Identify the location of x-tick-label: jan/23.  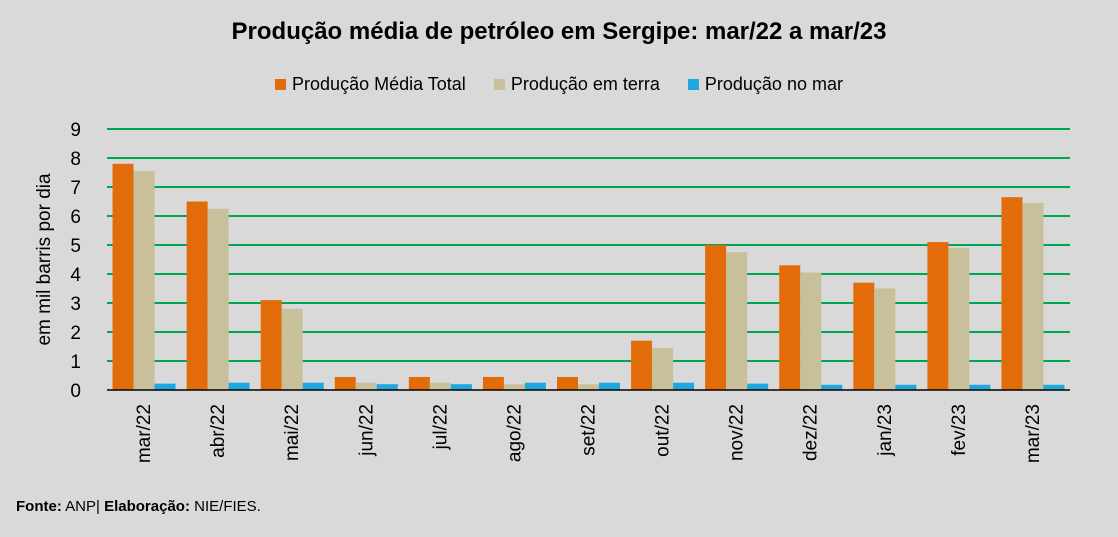
(885, 430).